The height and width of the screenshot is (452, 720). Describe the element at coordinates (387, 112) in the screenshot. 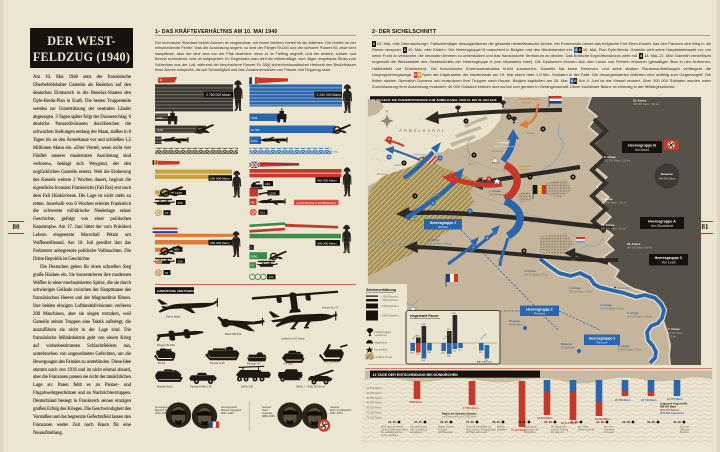

I see `svg-text: N` at that location.